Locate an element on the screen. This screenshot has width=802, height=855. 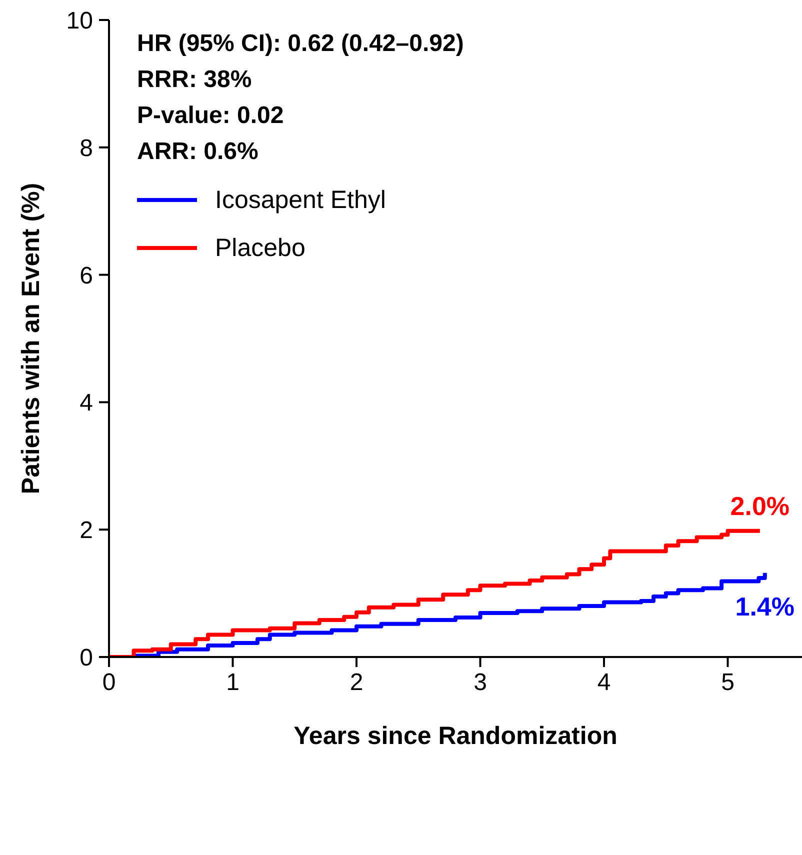
annotation: RRR: 38% is located at coordinates (195, 80).